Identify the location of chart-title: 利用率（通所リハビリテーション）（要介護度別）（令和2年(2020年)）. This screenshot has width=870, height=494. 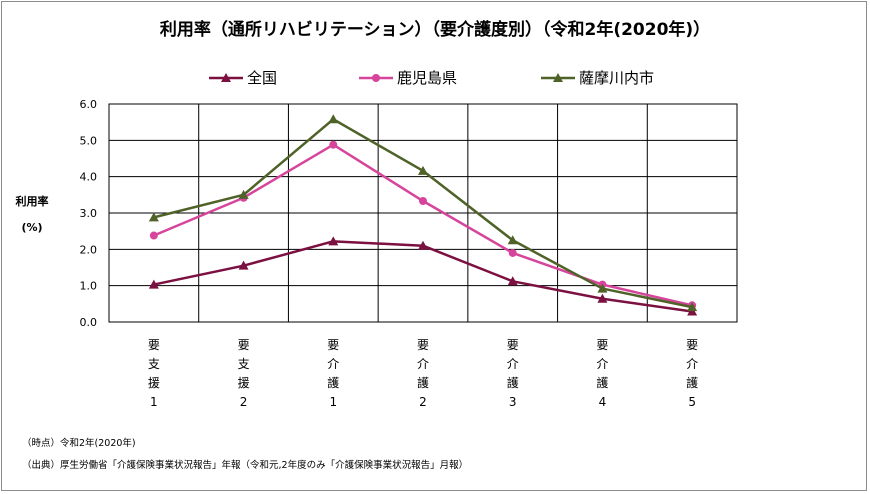
(435, 29).